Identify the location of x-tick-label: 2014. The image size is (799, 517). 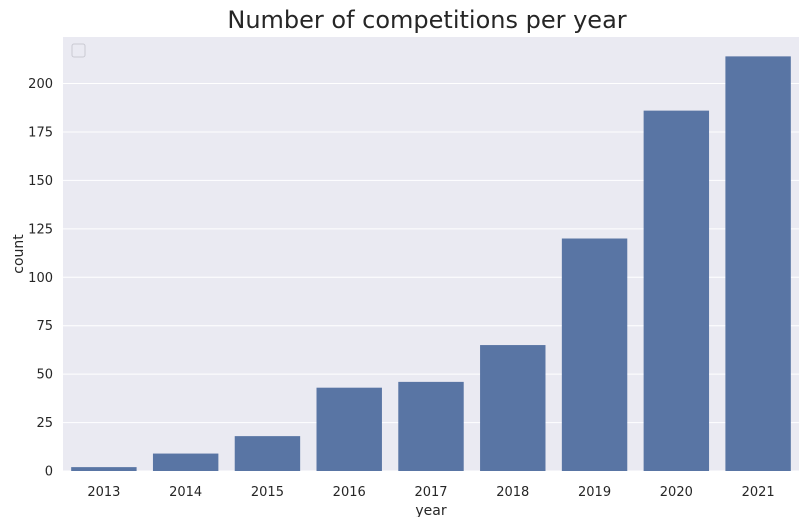
(185, 492).